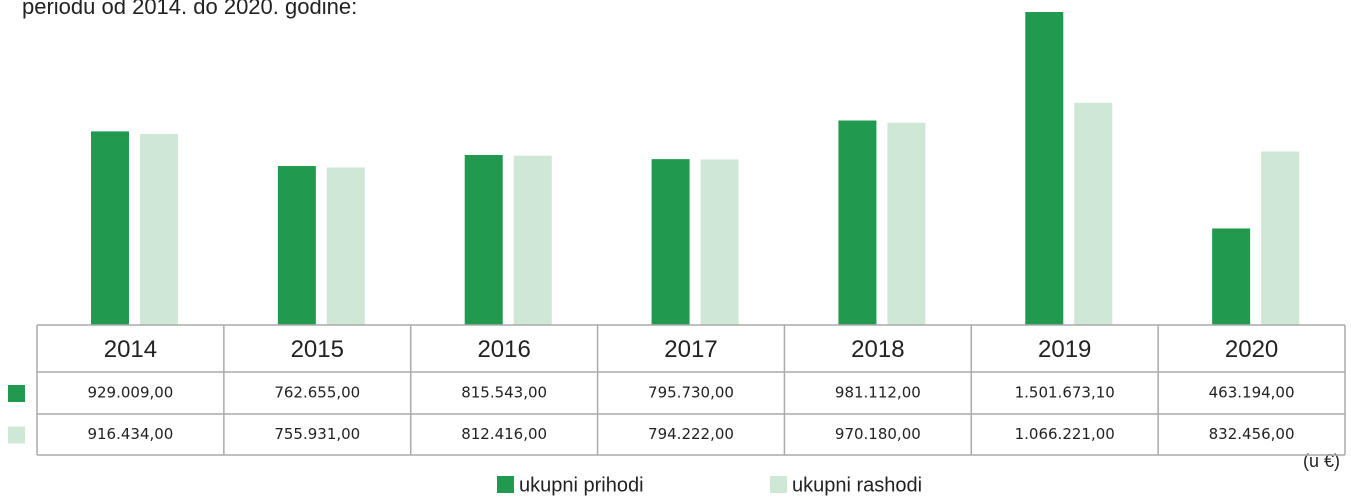 The height and width of the screenshot is (502, 1351). I want to click on chart-title: periodu od 2014. do 2020. godine:, so click(189, 9).